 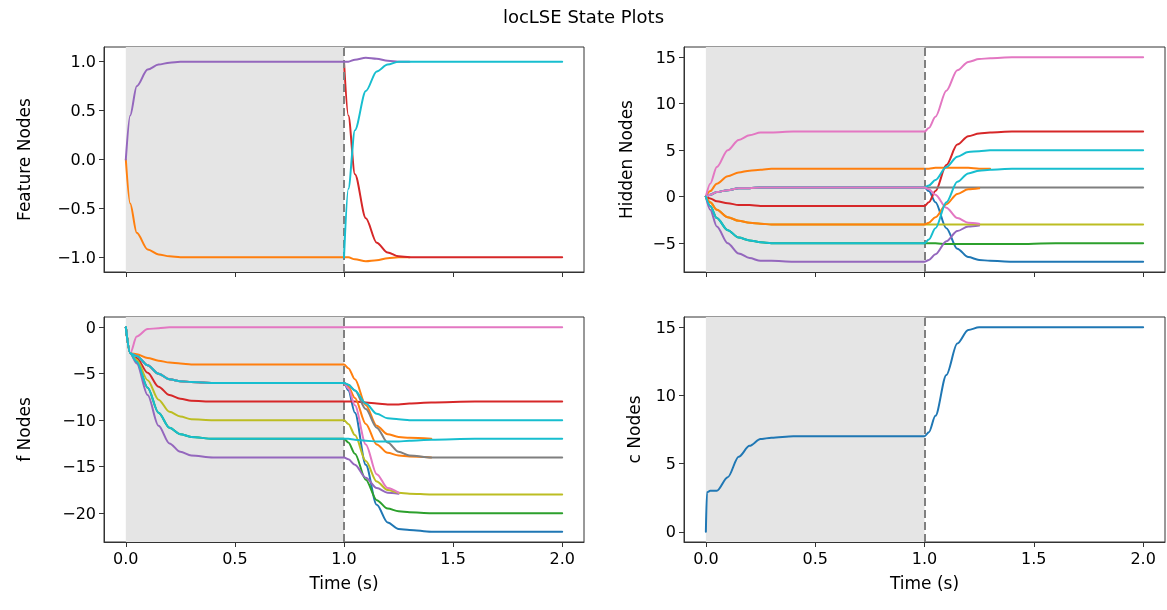 I want to click on y-tick-label: −1.0, so click(x=76, y=257).